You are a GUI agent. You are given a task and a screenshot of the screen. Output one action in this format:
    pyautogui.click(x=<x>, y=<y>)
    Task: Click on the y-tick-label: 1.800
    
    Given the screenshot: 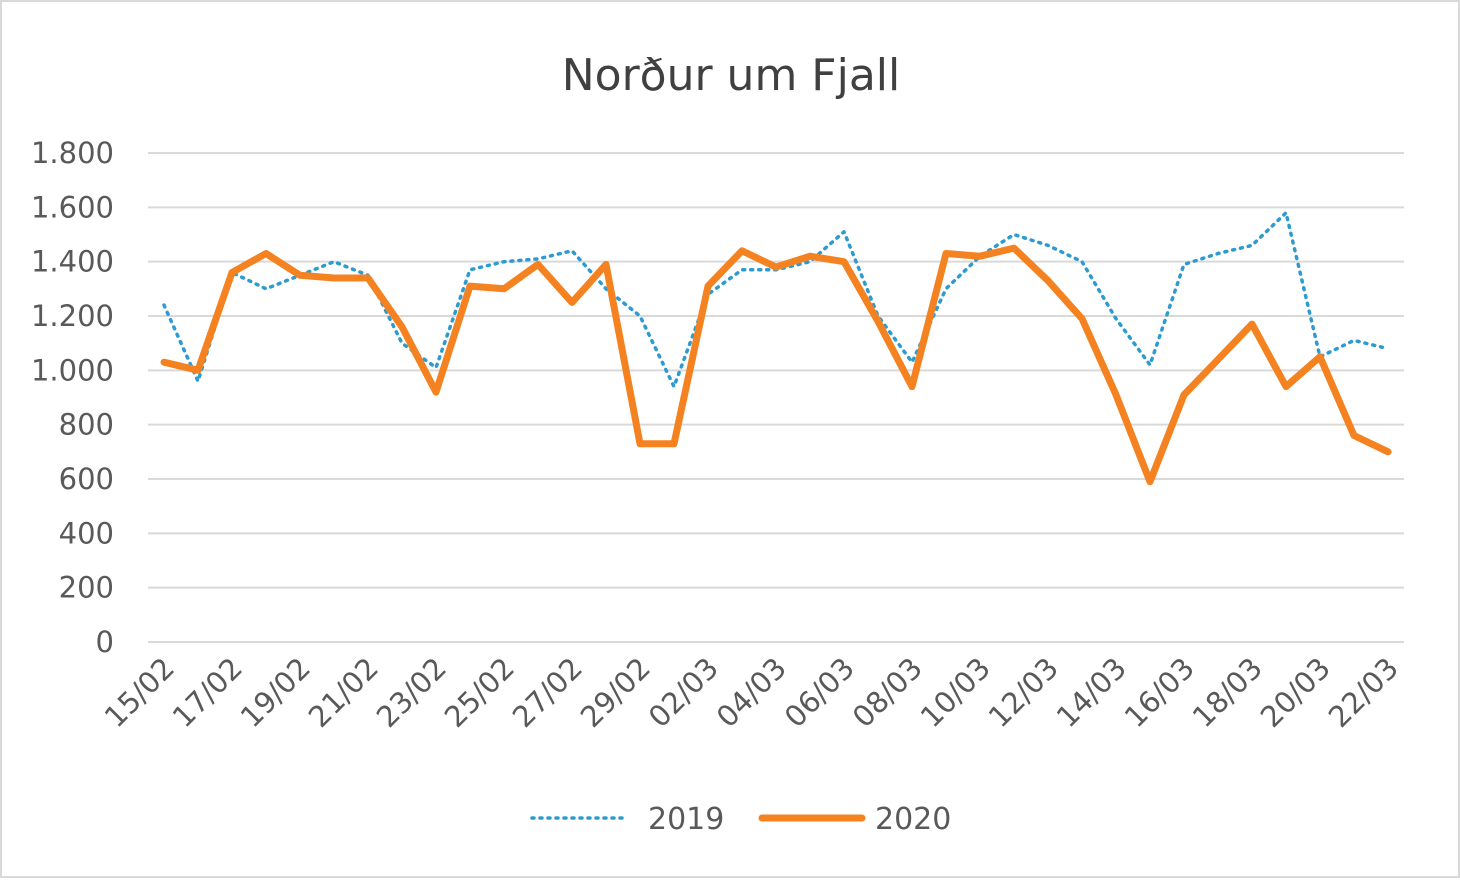 What is the action you would take?
    pyautogui.click(x=72, y=153)
    